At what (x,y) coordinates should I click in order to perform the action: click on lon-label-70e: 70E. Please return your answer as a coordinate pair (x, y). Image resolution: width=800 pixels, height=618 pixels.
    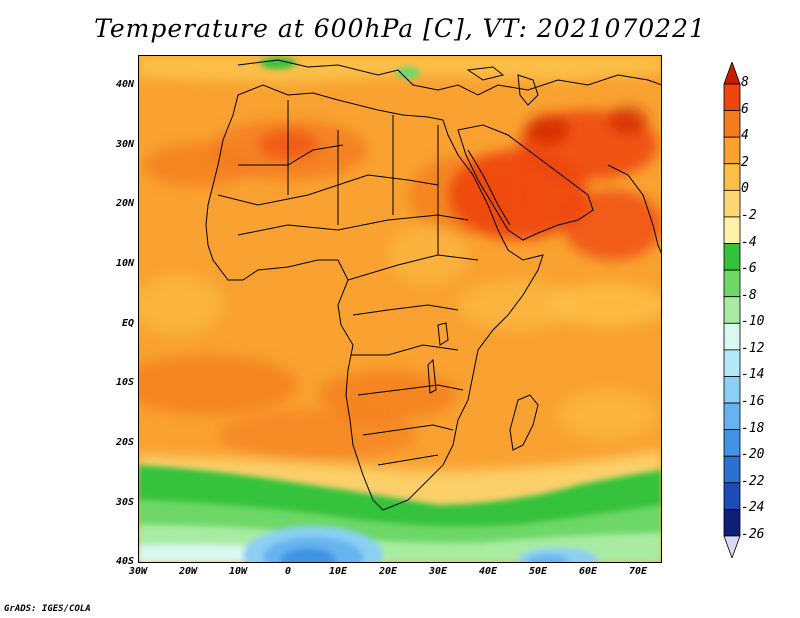
    Looking at the image, I should click on (638, 571).